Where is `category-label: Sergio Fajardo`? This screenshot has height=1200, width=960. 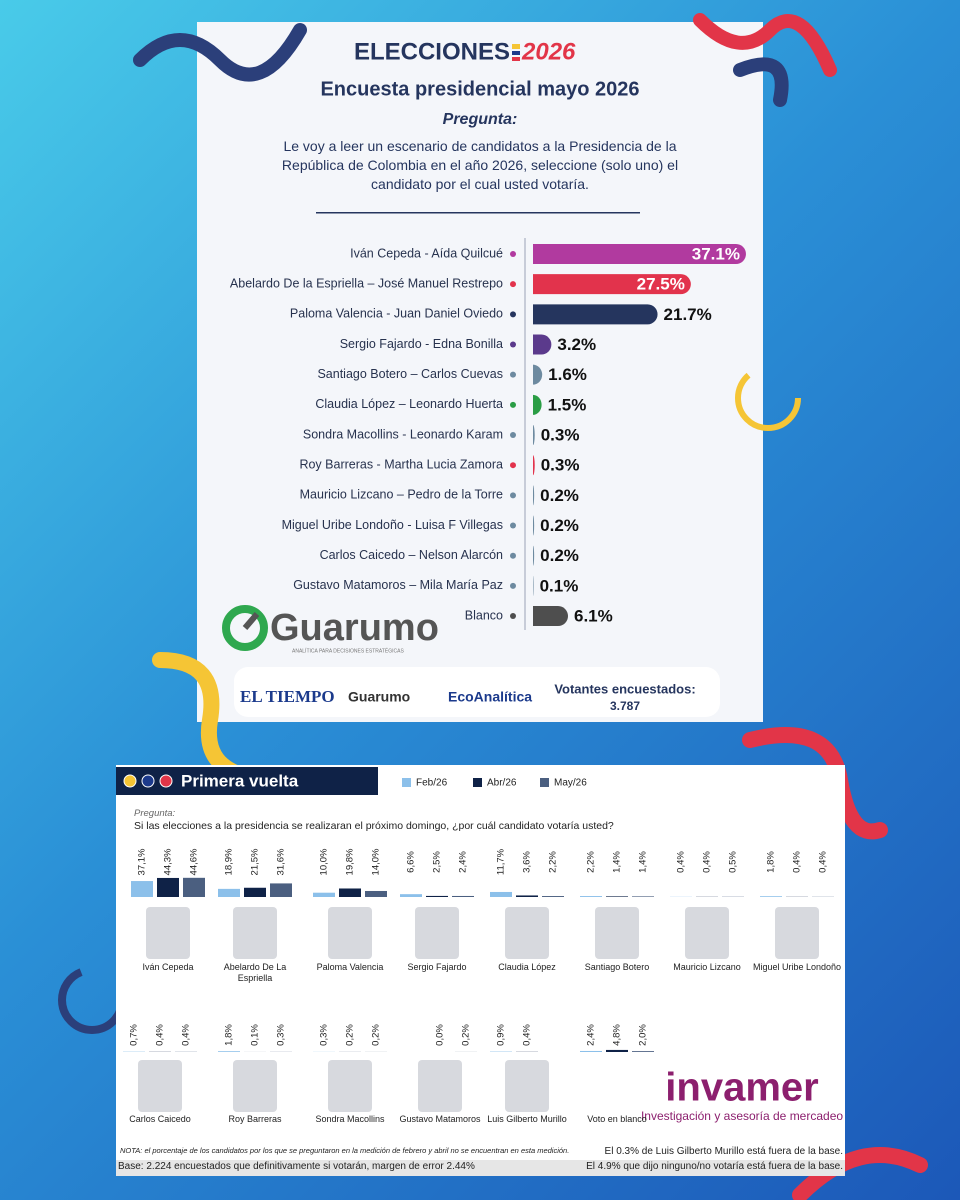 category-label: Sergio Fajardo is located at coordinates (437, 967).